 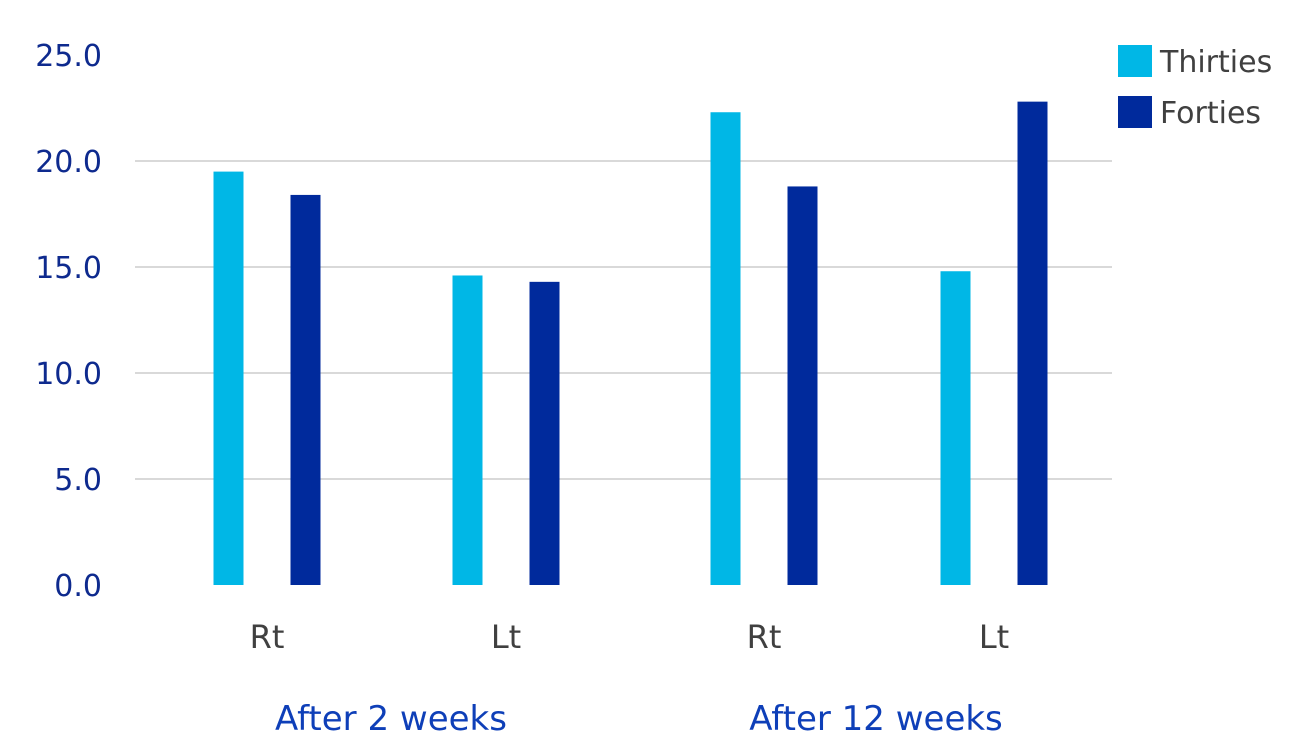 I want to click on legend: Thirties Forties, so click(x=1195, y=88).